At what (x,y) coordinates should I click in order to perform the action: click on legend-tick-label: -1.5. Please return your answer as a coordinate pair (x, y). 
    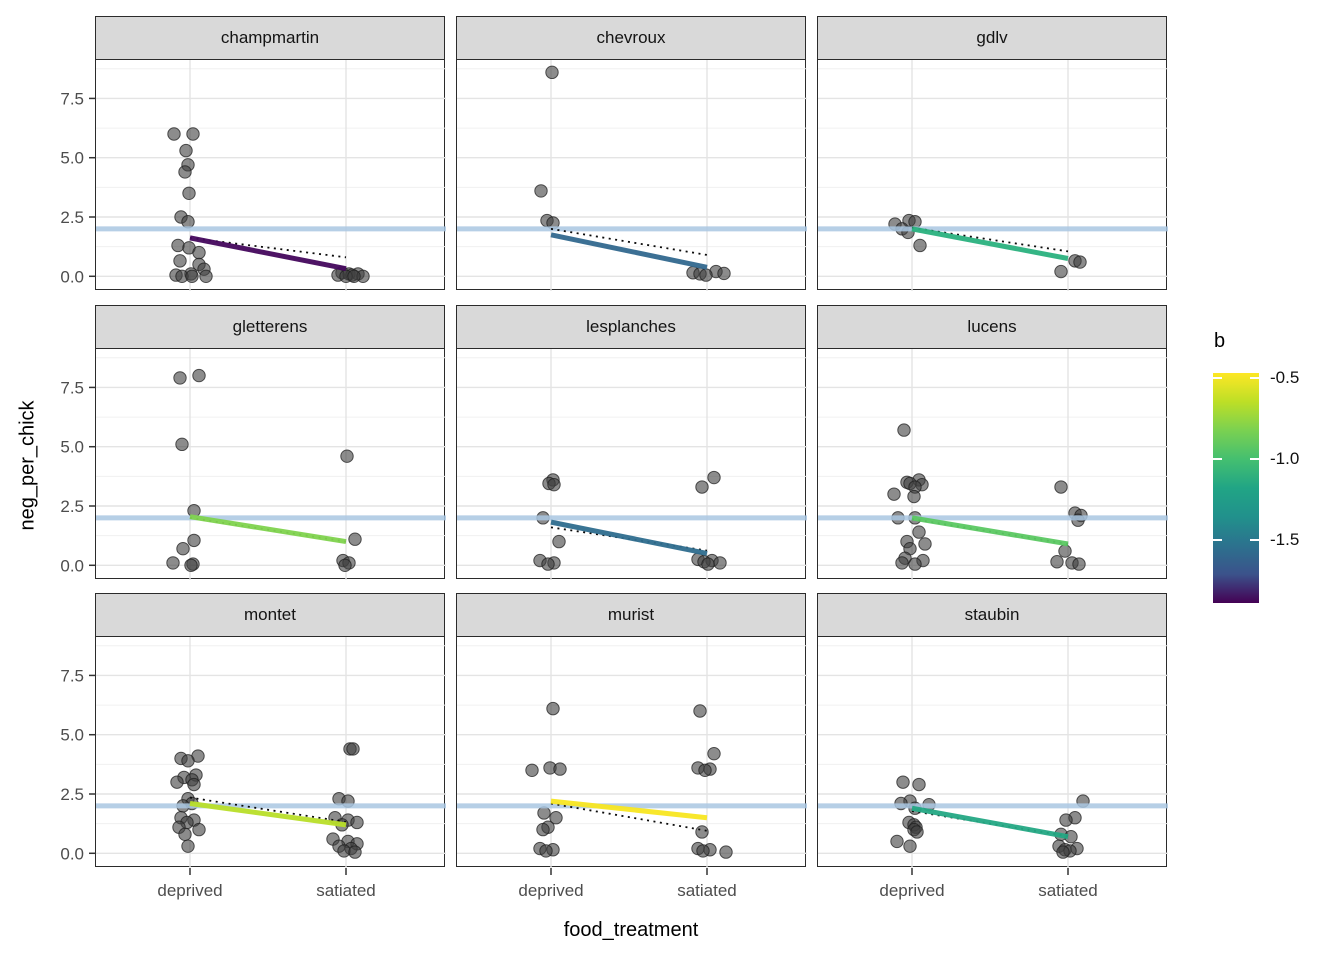
    Looking at the image, I should click on (1285, 539).